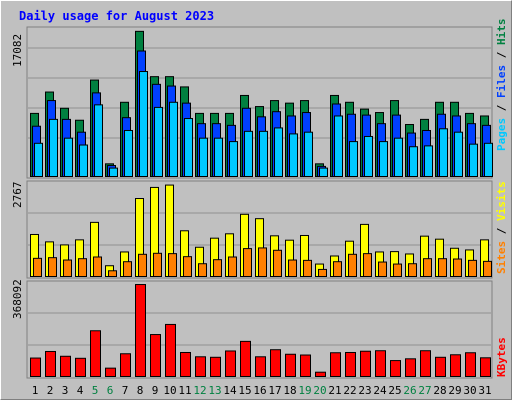 Image resolution: width=512 pixels, height=400 pixels. I want to click on x-axis-tick-label: 5, so click(95, 390).